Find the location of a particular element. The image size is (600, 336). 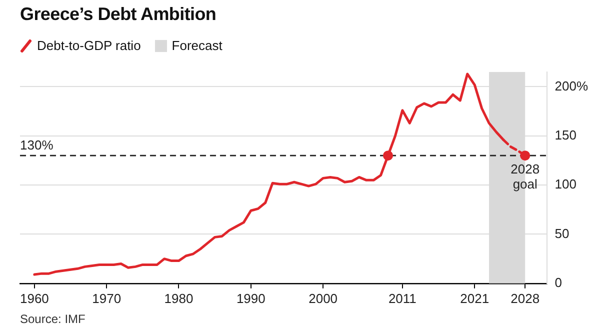

x-tick-label: 2011 is located at coordinates (402, 298).